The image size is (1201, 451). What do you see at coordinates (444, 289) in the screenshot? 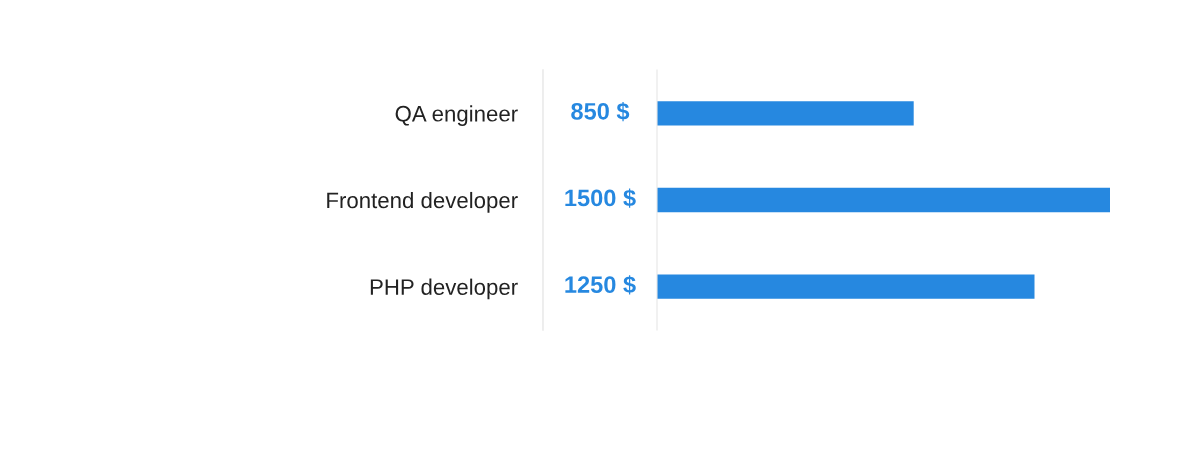
I see `y-tick-label: PHP developer` at bounding box center [444, 289].